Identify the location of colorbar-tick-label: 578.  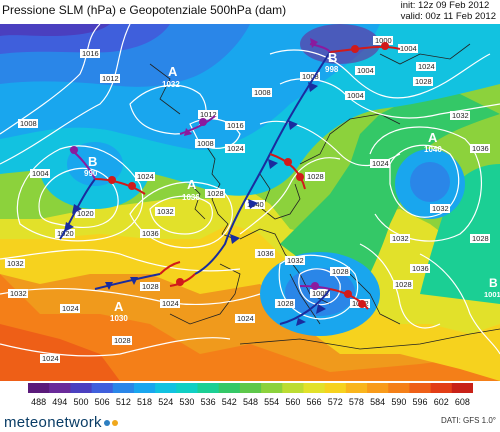
(356, 402).